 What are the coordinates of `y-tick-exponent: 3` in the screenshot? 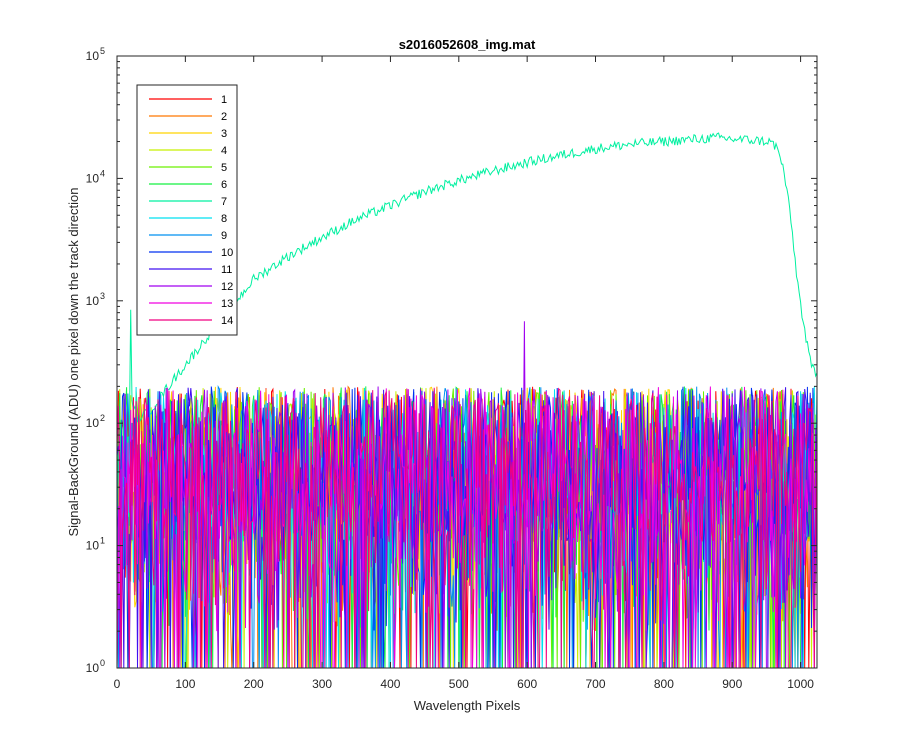 It's located at (102, 296).